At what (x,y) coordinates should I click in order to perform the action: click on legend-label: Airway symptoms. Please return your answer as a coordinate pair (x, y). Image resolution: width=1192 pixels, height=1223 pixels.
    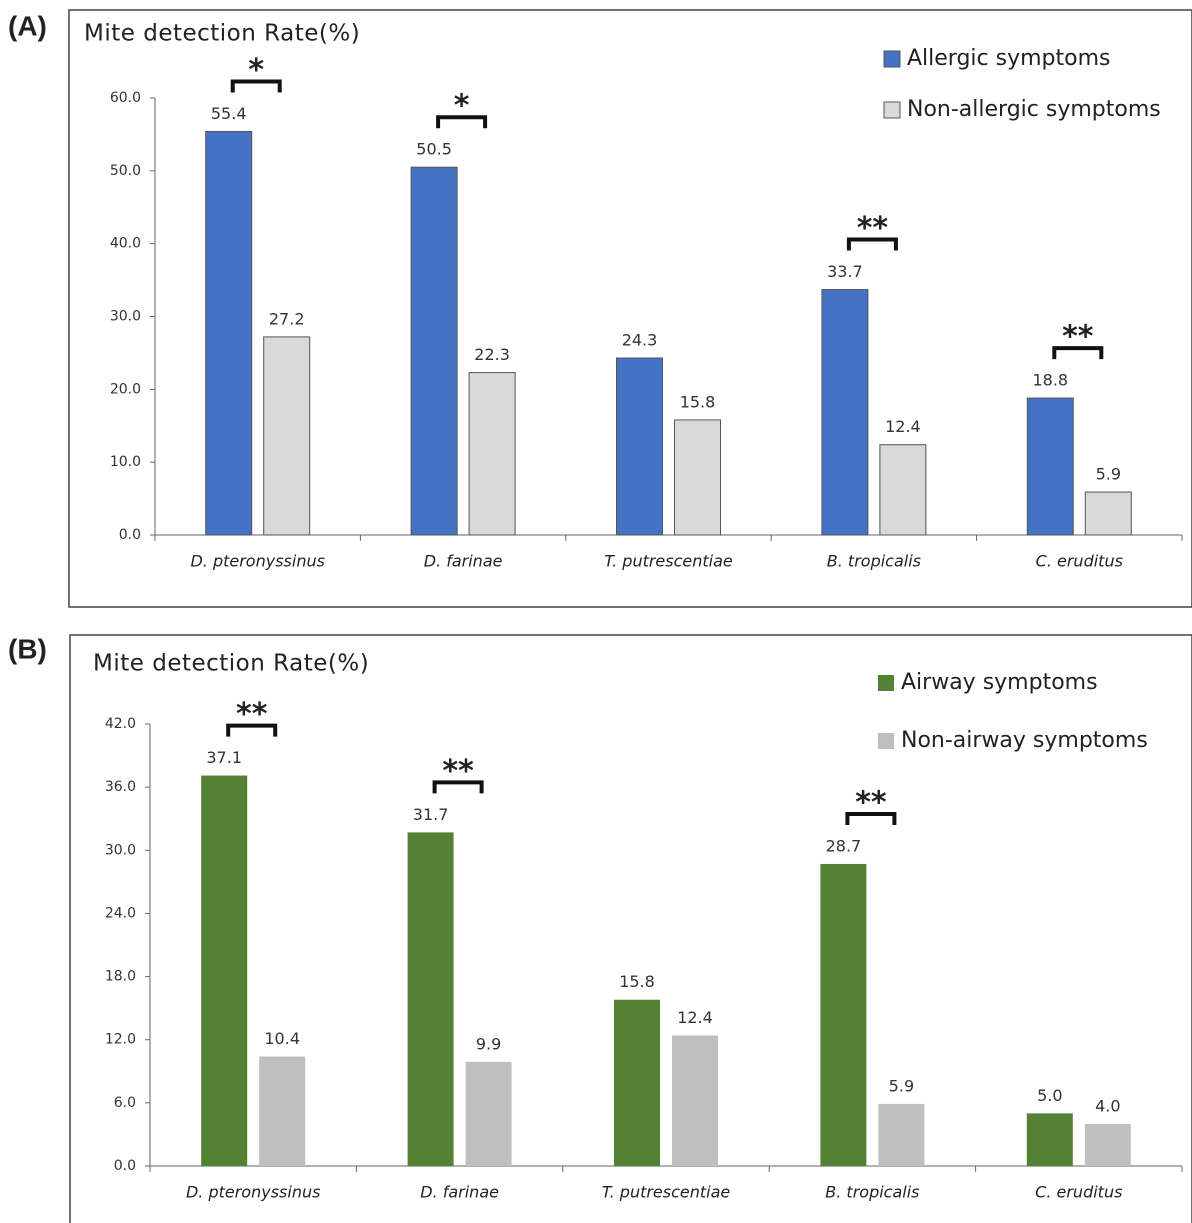
    Looking at the image, I should click on (999, 682).